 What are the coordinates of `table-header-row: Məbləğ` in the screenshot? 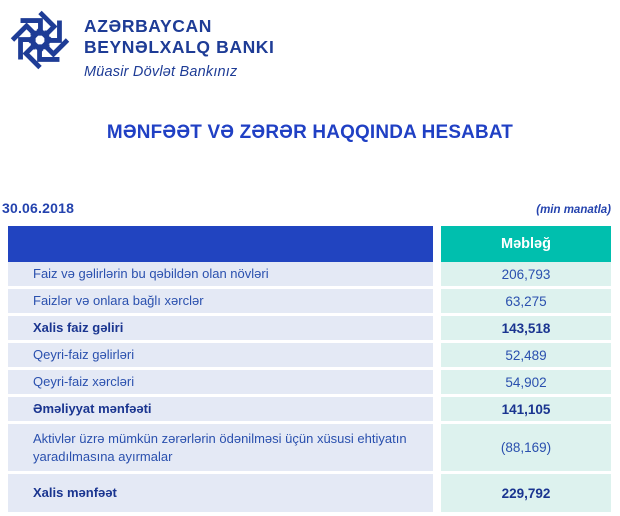 It's located at (309, 244).